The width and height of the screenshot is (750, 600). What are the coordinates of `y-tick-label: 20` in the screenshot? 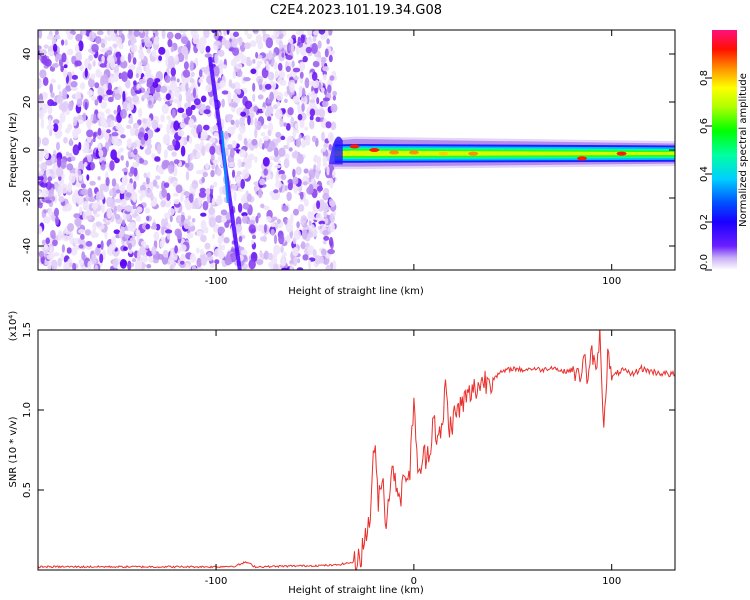 It's located at (27, 102).